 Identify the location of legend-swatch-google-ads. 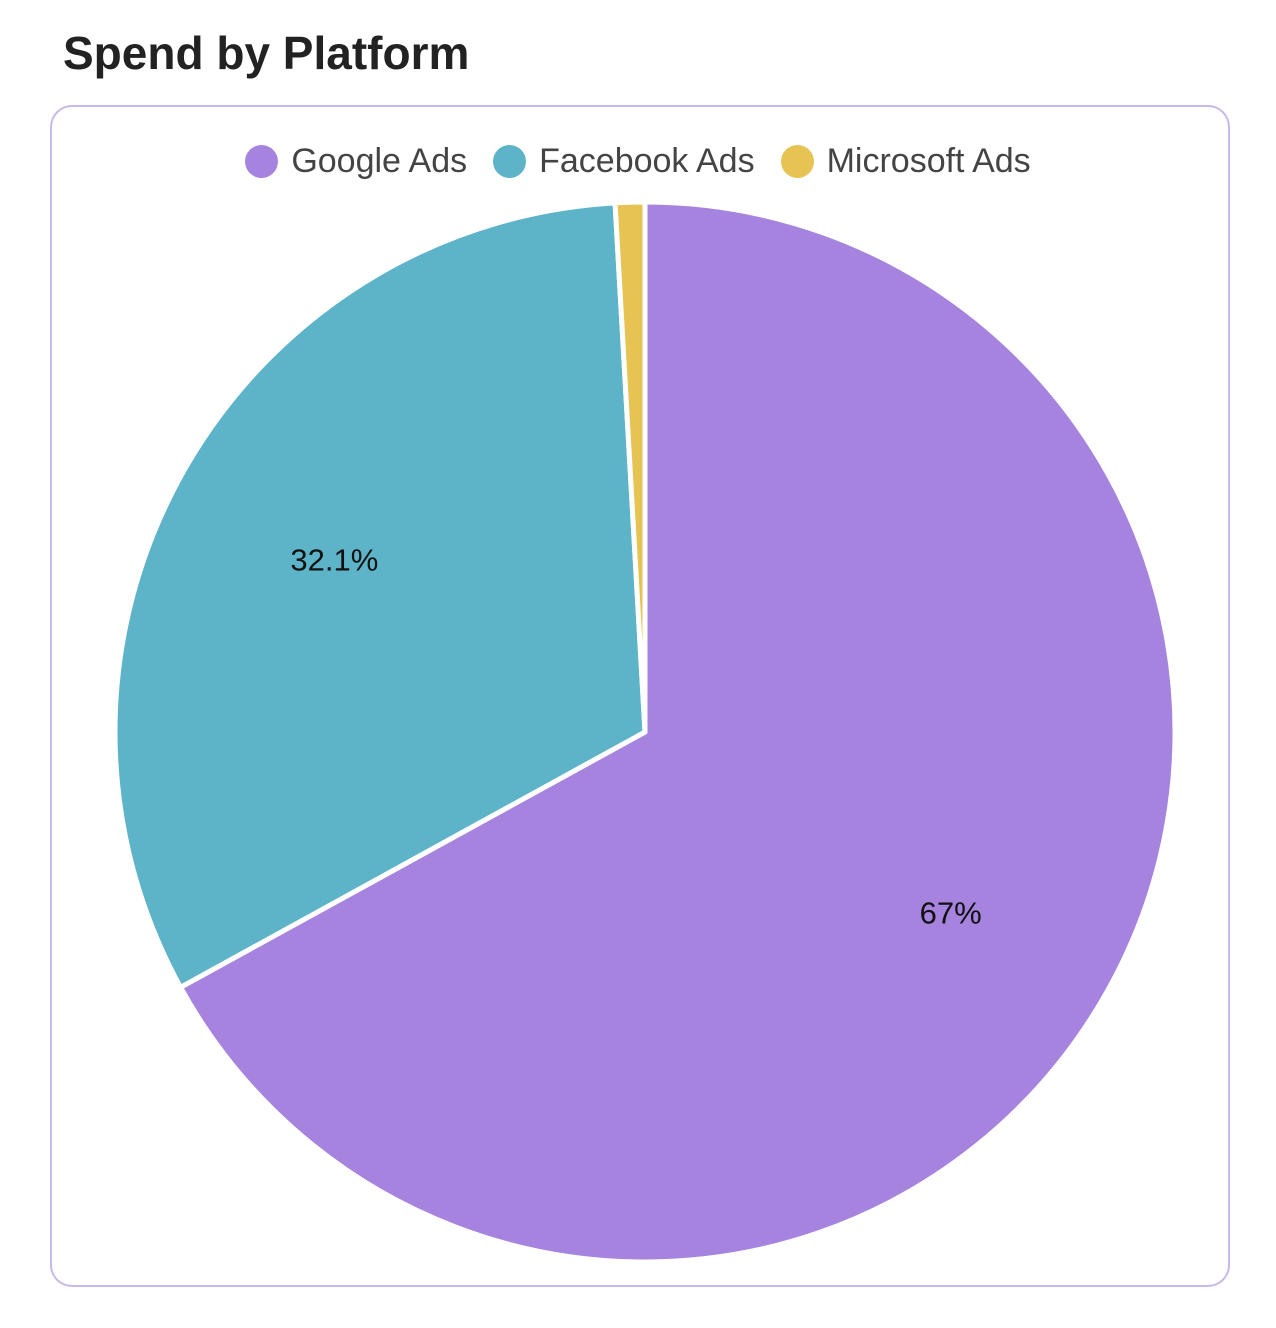
(262, 161).